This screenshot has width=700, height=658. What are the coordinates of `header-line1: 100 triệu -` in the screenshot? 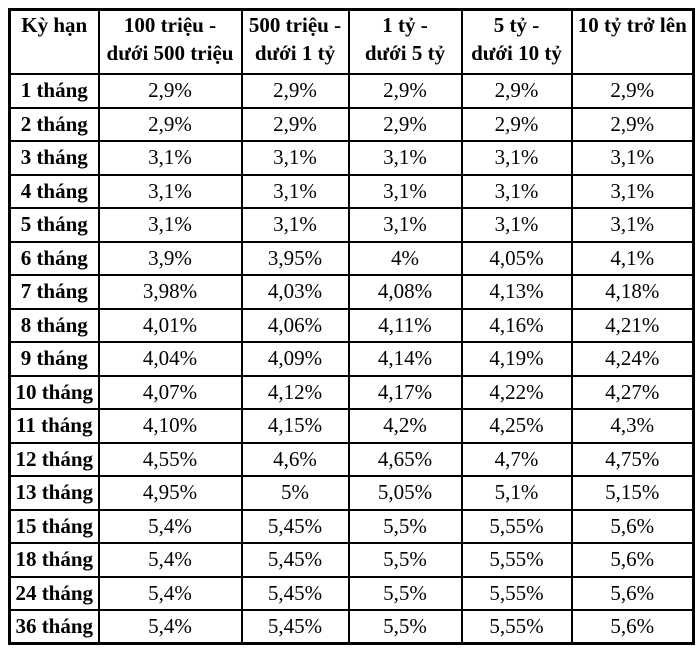 It's located at (170, 25).